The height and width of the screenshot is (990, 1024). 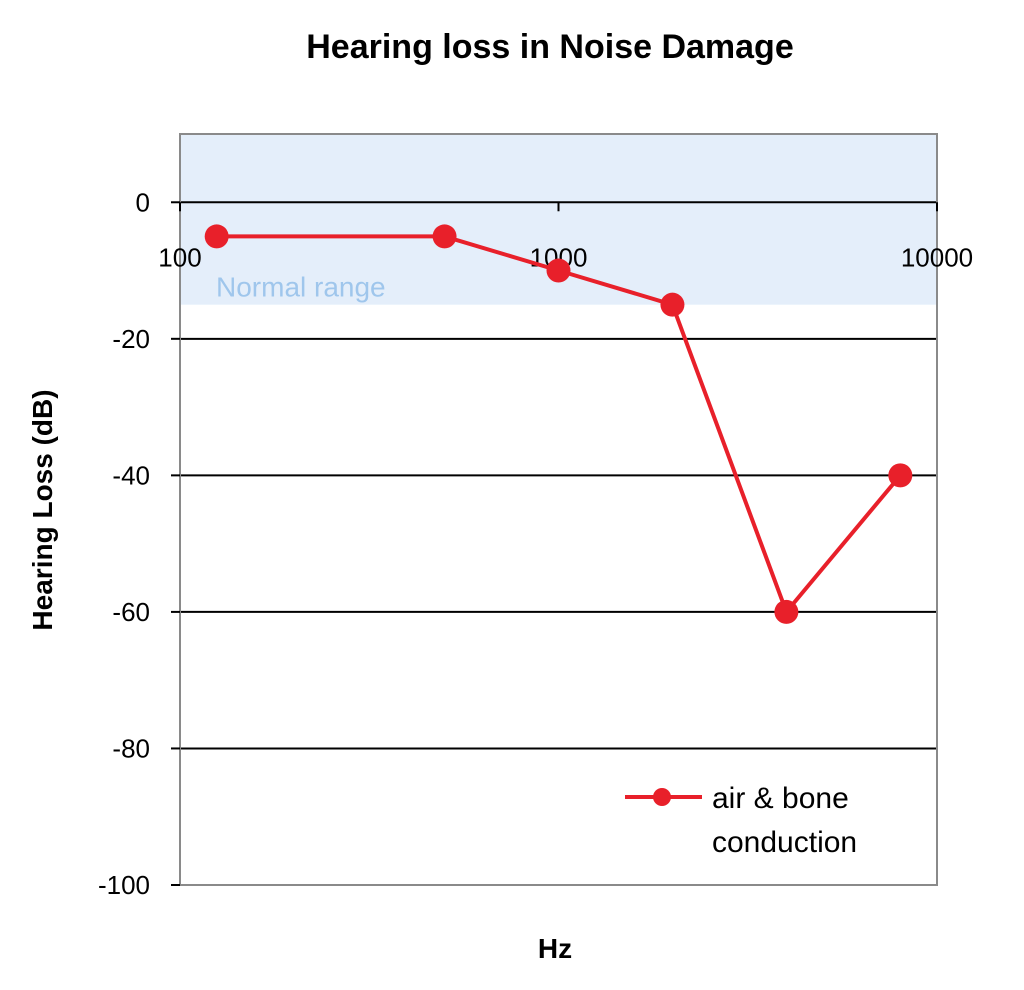 What do you see at coordinates (662, 797) in the screenshot?
I see `legend-marker` at bounding box center [662, 797].